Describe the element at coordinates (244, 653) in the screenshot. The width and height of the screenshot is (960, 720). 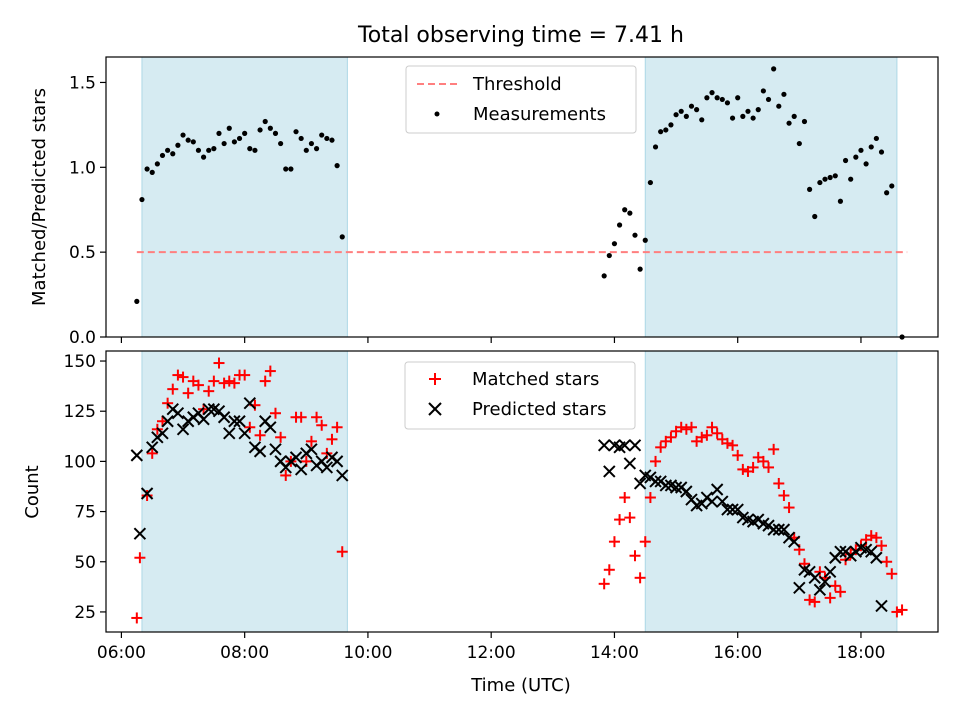
I see `x-tick-label: 08:00` at that location.